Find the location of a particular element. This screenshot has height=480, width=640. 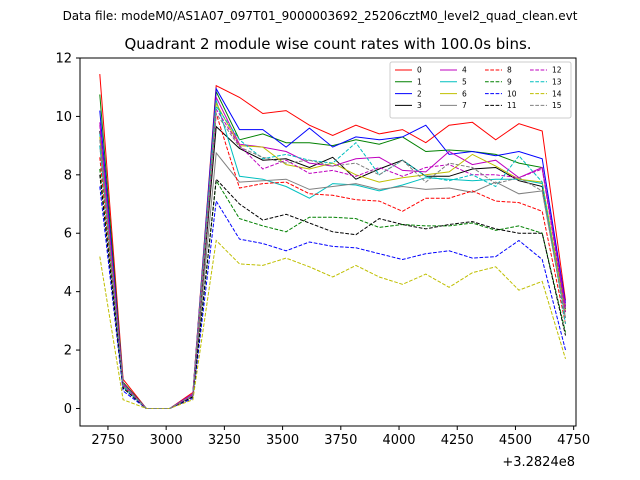

legend-label-12: 12 is located at coordinates (557, 70).